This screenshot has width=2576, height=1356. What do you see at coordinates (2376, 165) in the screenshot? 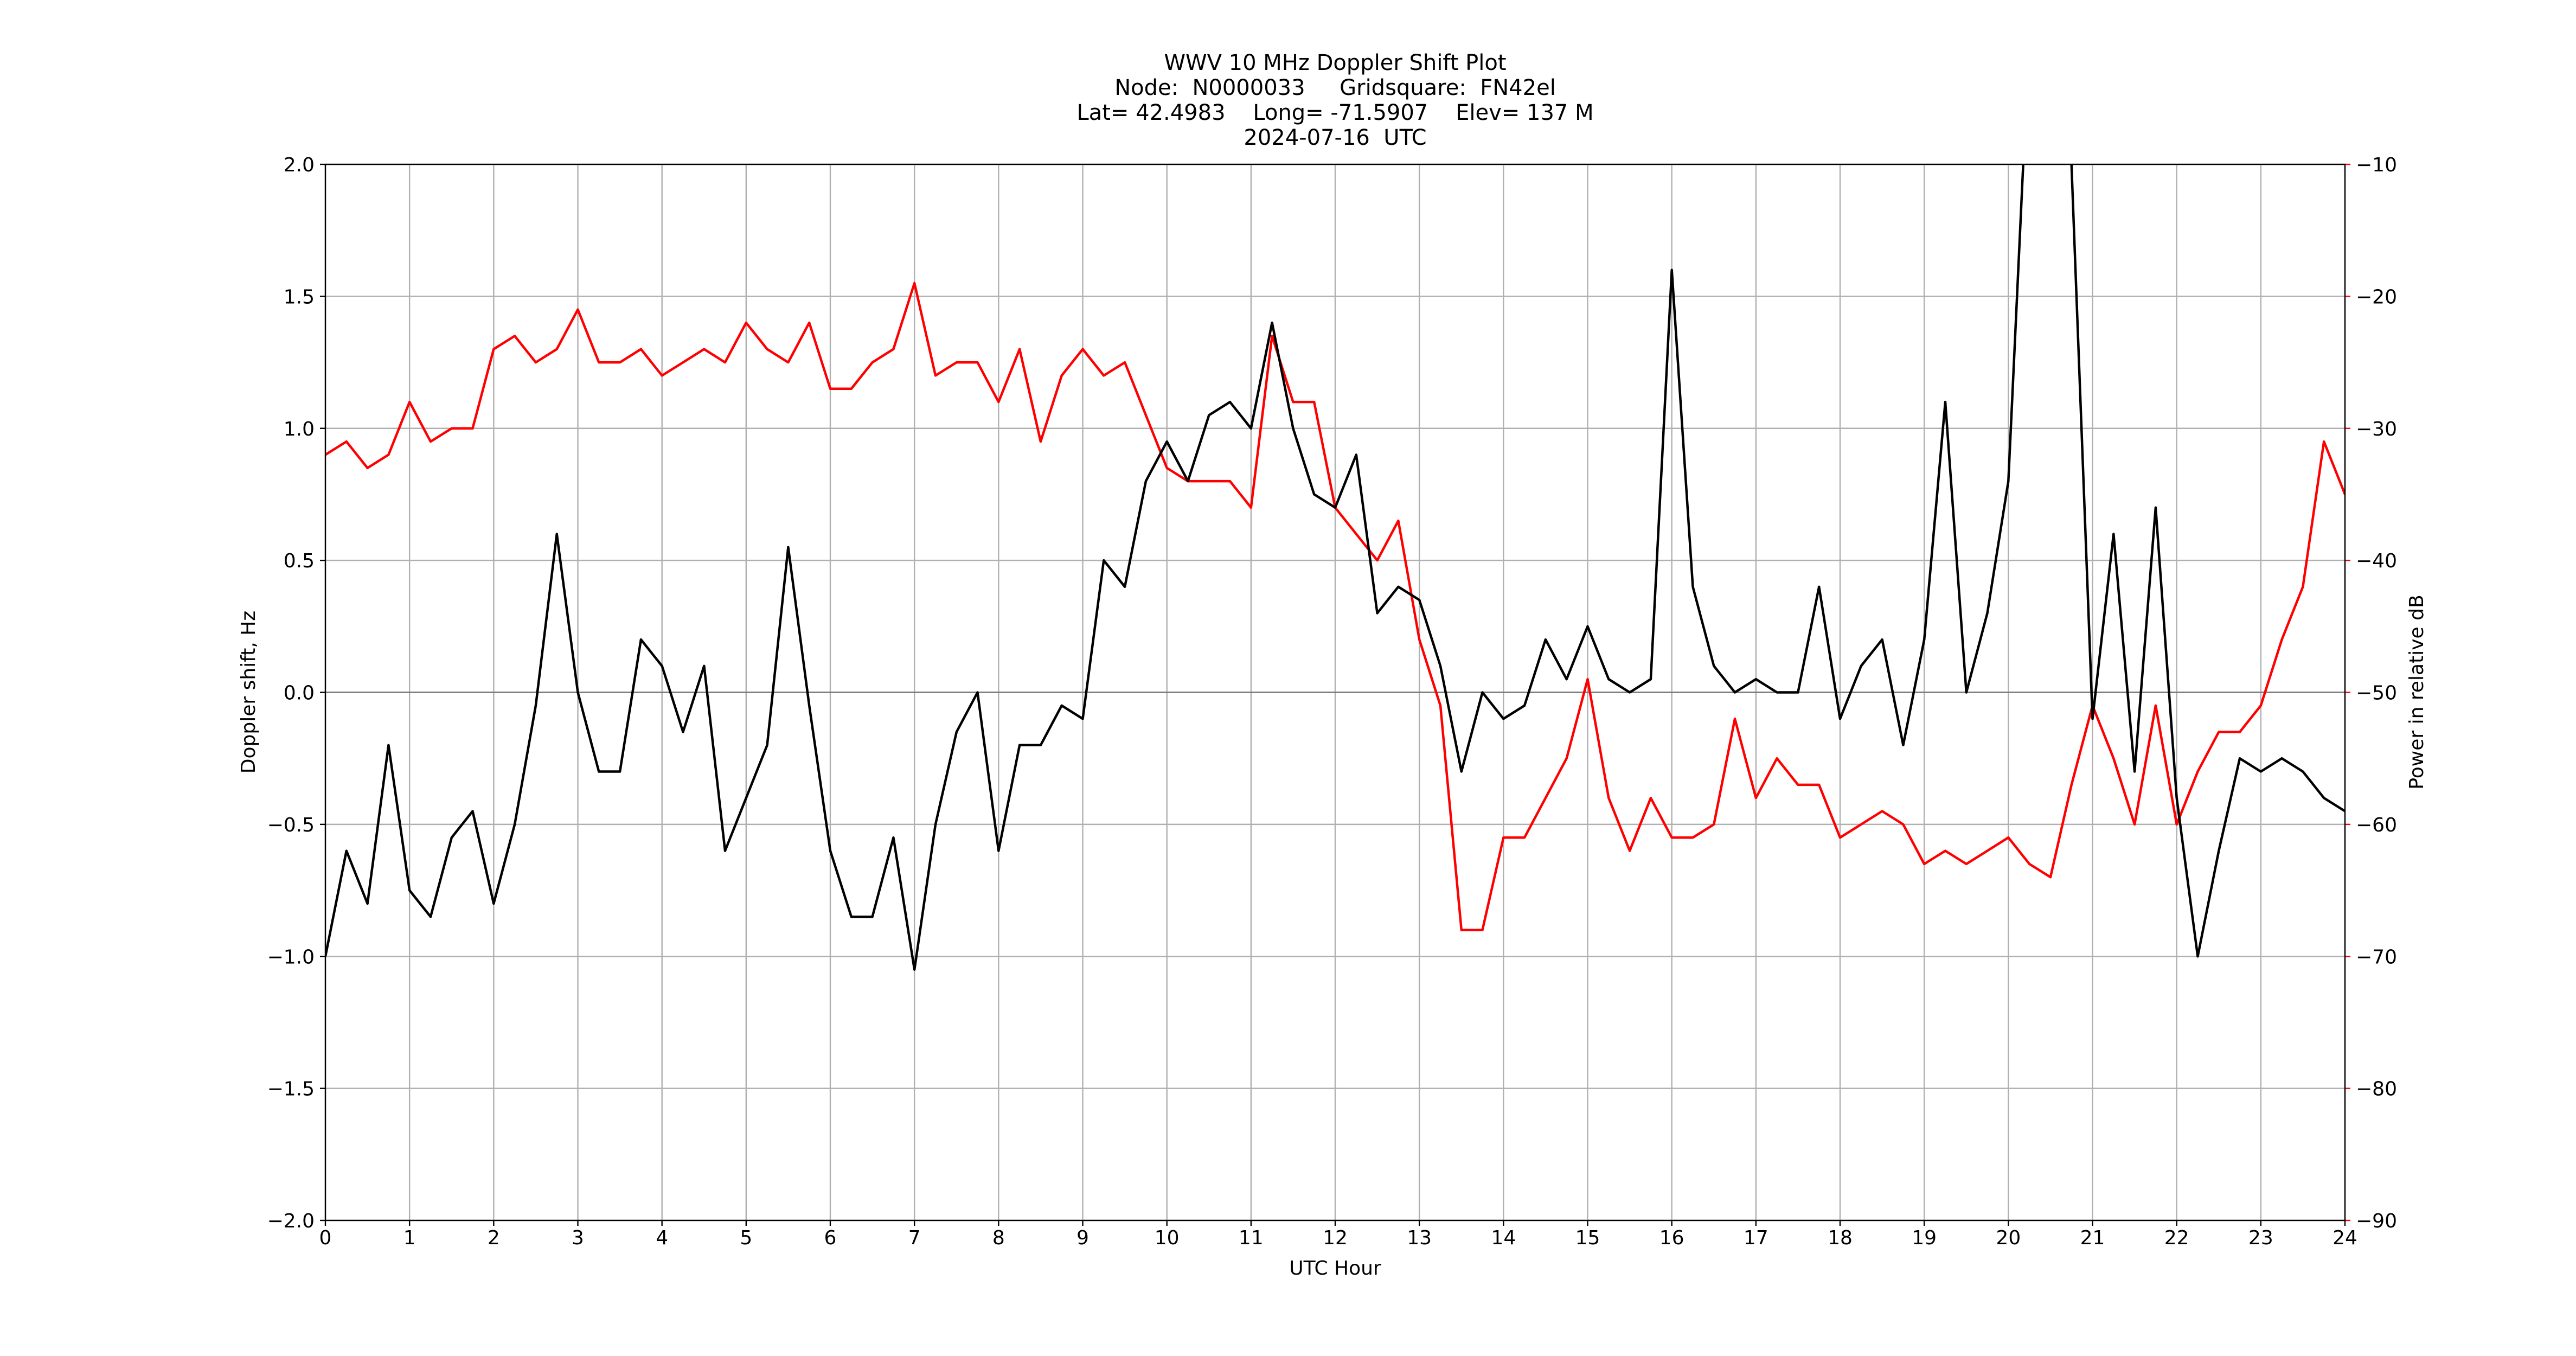
I see `y2-tick-label: −10` at bounding box center [2376, 165].